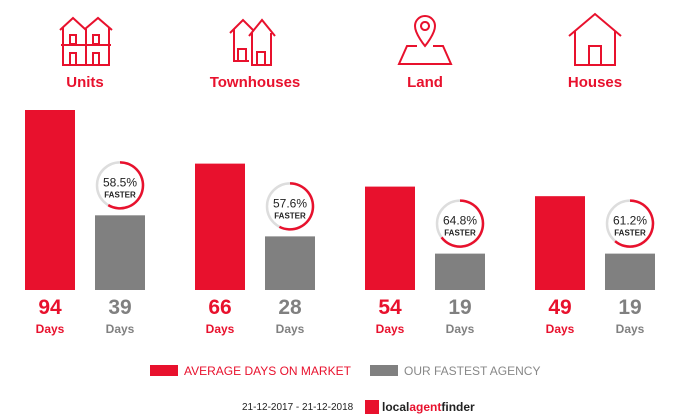  I want to click on date-range: 21-12-2017 - 21-12-2018, so click(298, 407).